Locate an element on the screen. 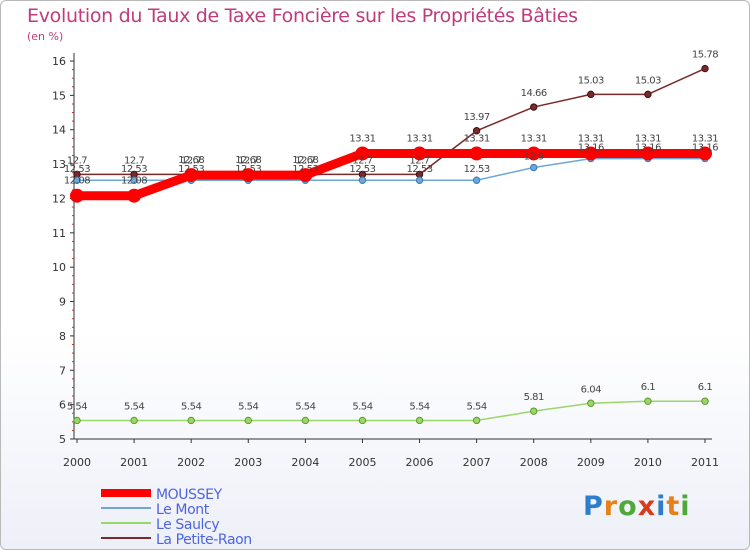 This screenshot has height=550, width=750. x-tick-label: 2003 is located at coordinates (248, 462).